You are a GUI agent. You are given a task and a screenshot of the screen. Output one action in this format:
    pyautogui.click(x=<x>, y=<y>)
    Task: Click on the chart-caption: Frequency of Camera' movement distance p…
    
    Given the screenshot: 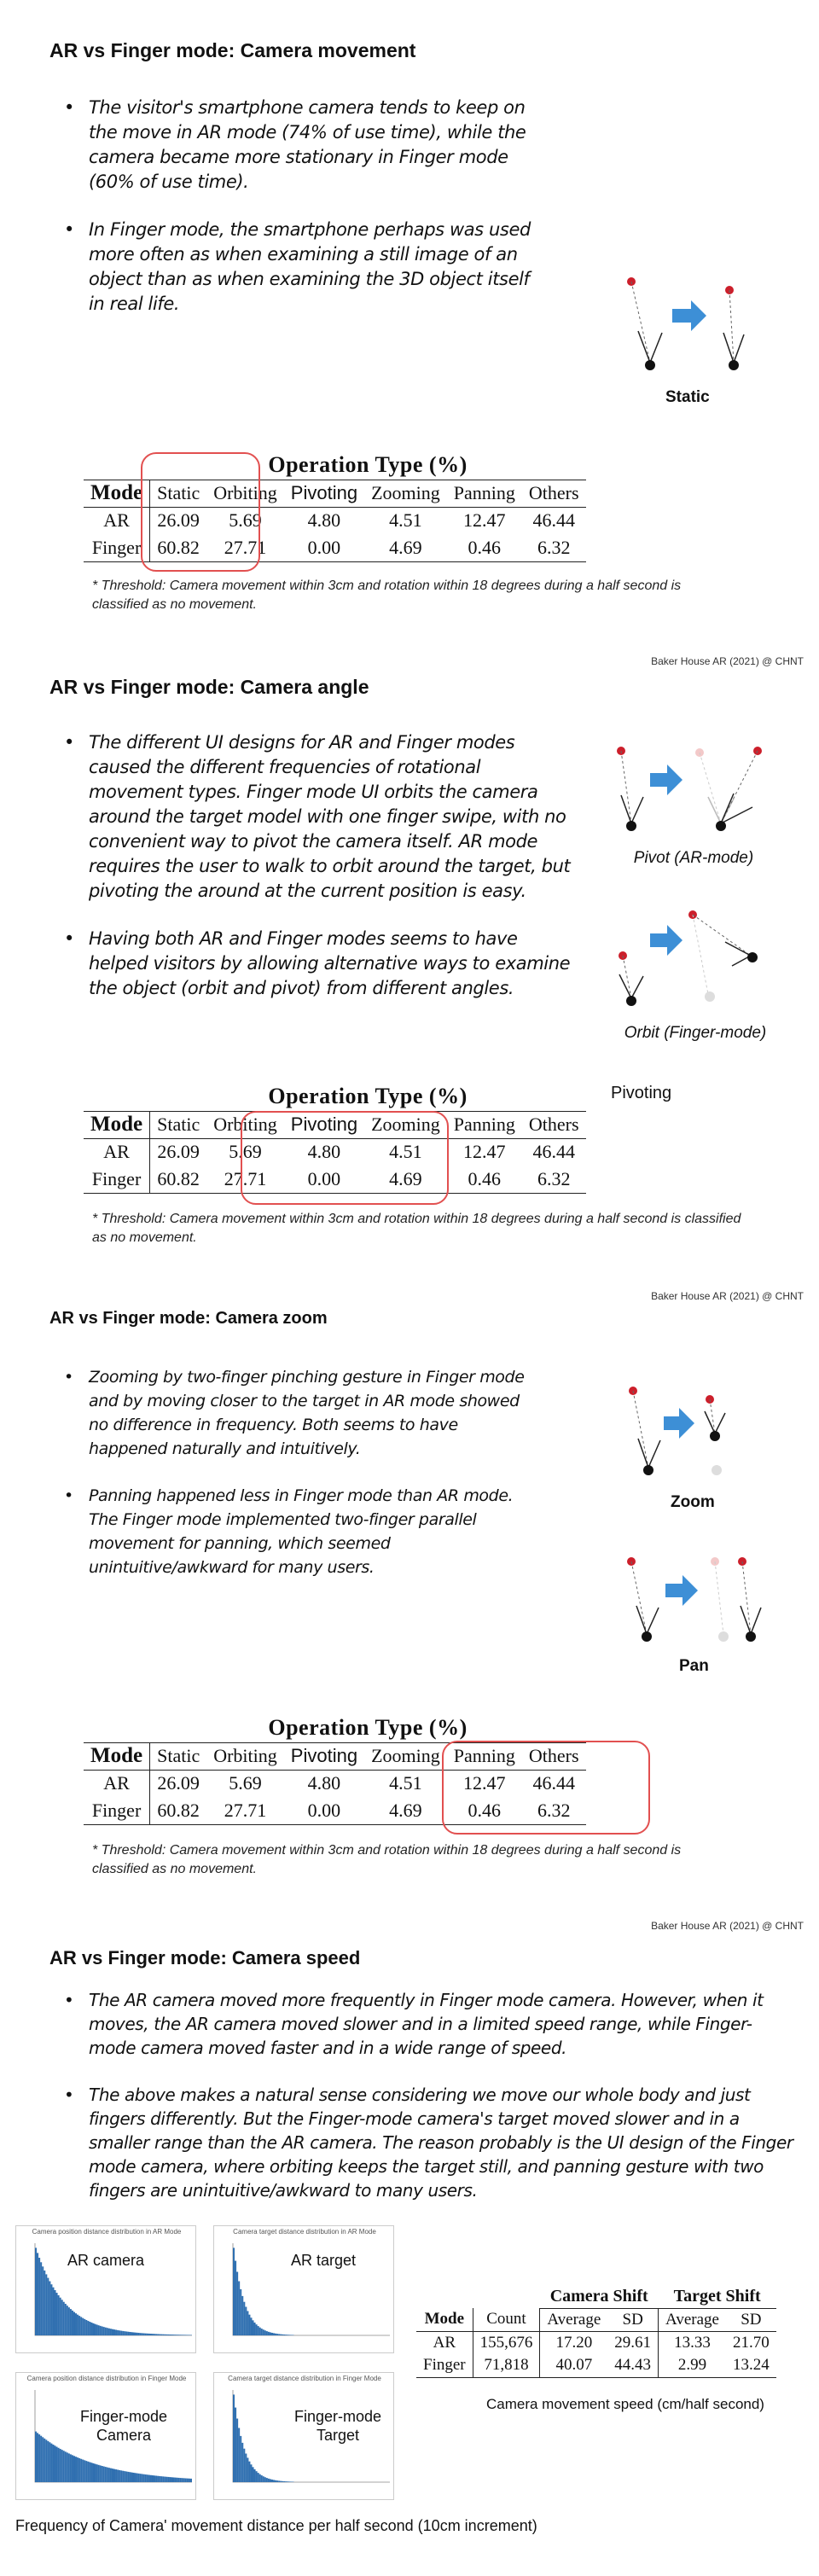 What is the action you would take?
    pyautogui.click(x=276, y=2525)
    